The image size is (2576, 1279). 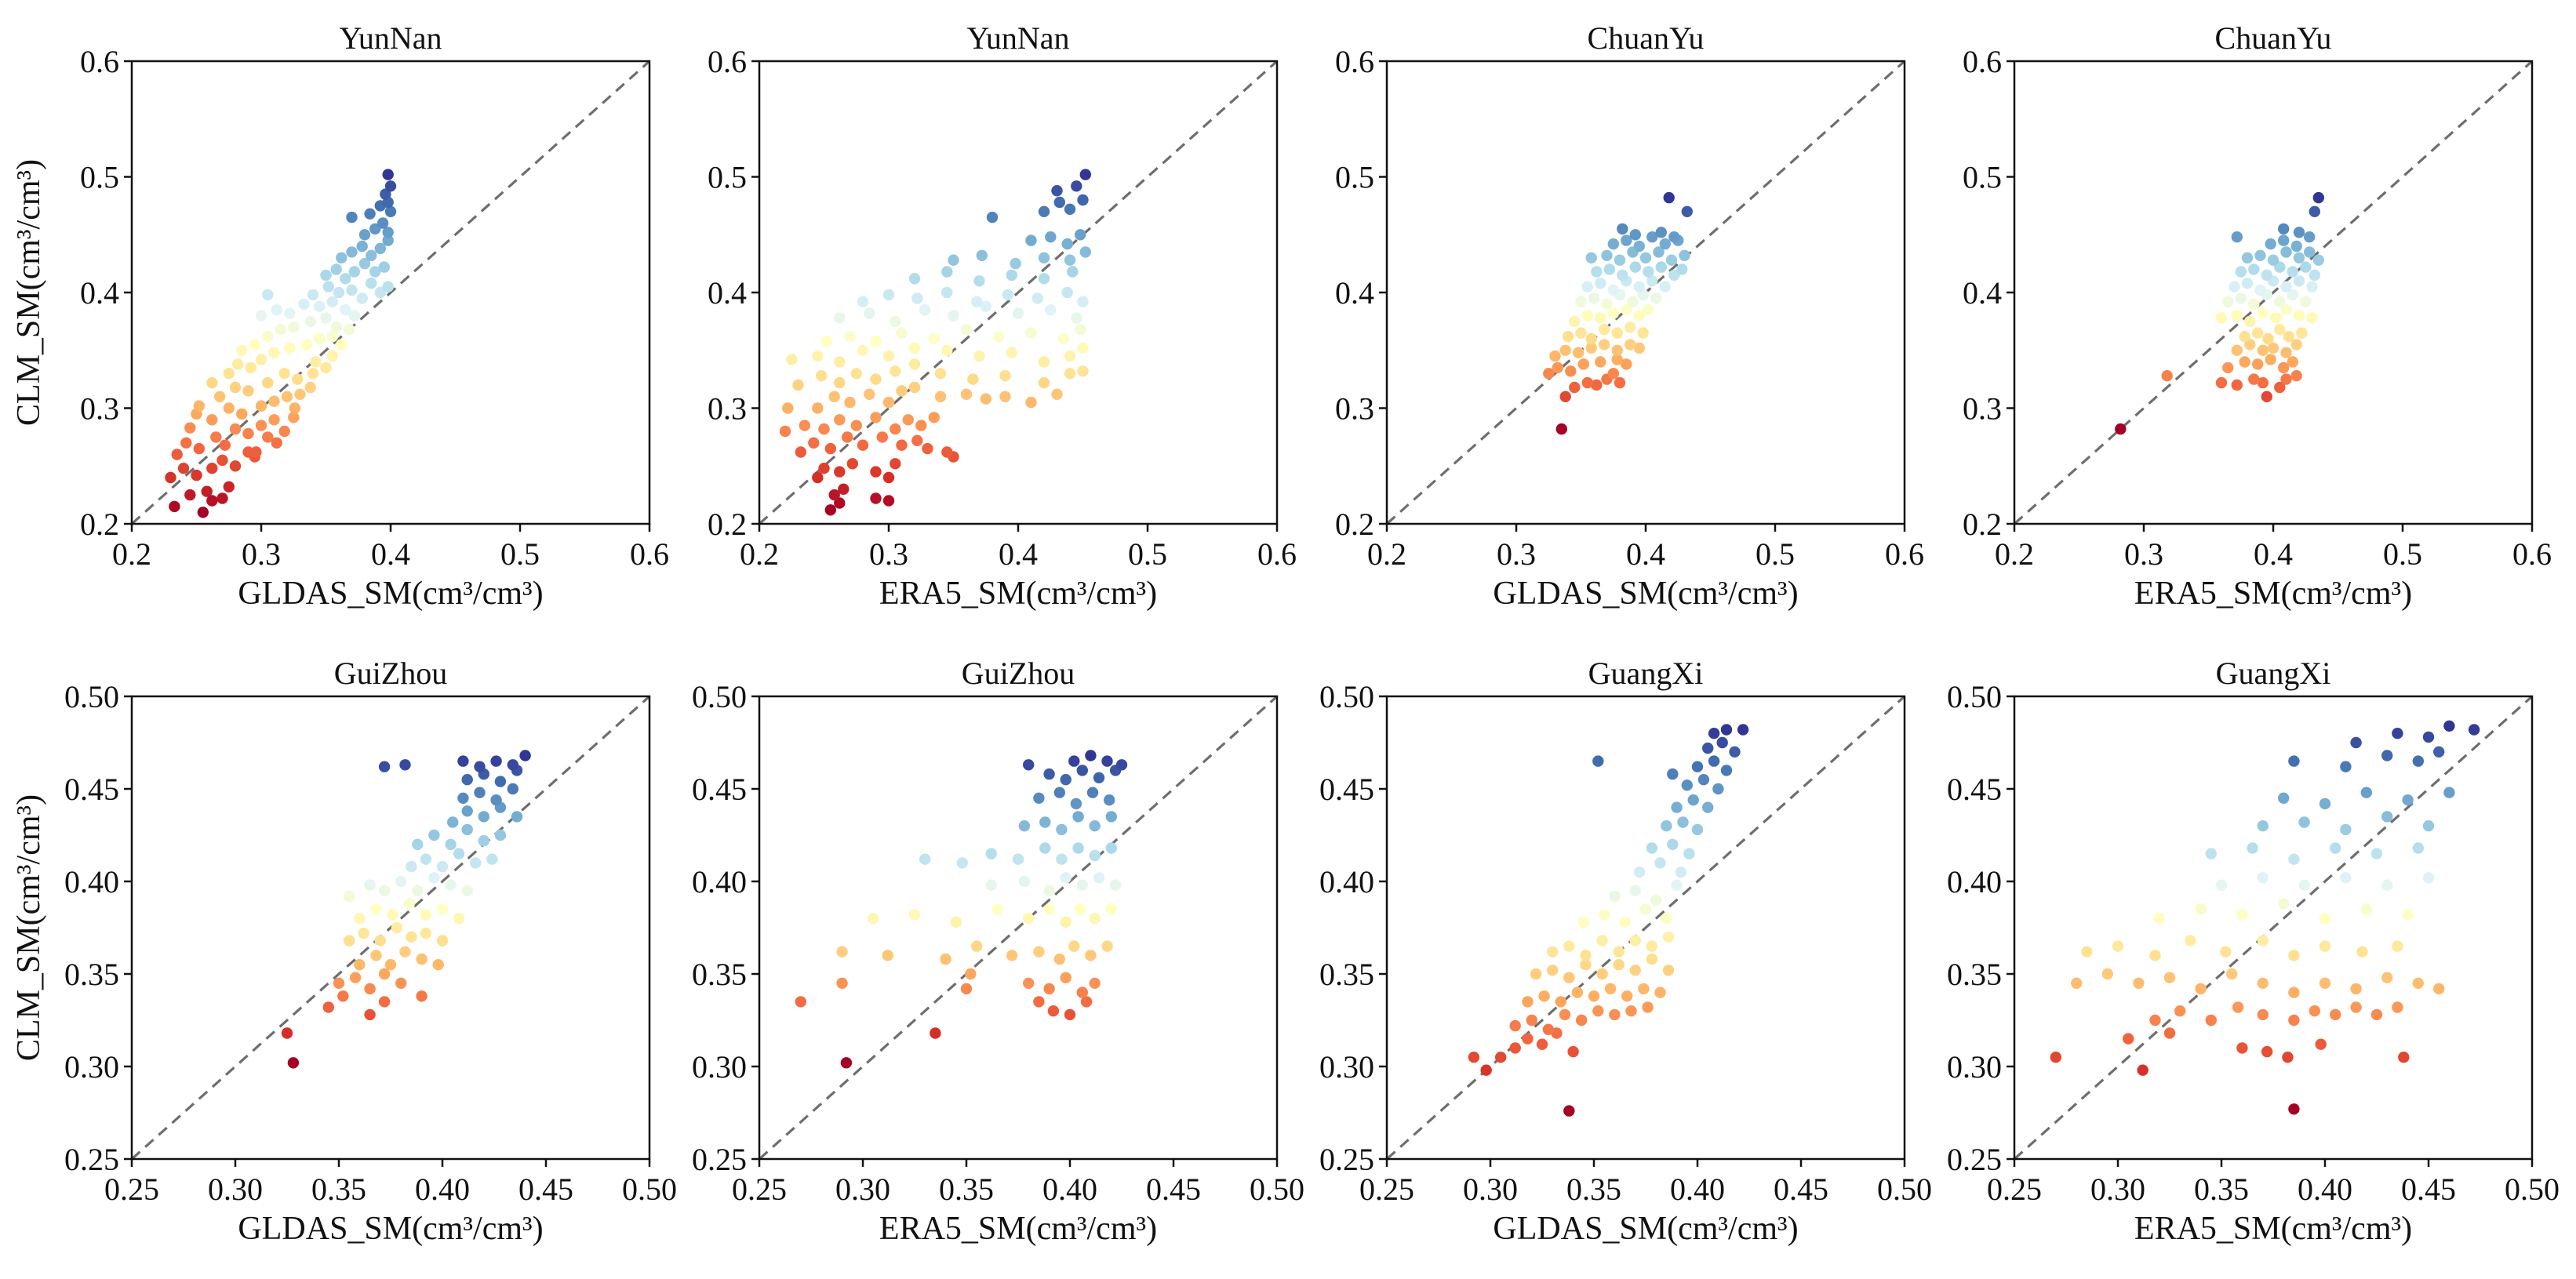 I want to click on x-tick-label: 0.2, so click(x=131, y=554).